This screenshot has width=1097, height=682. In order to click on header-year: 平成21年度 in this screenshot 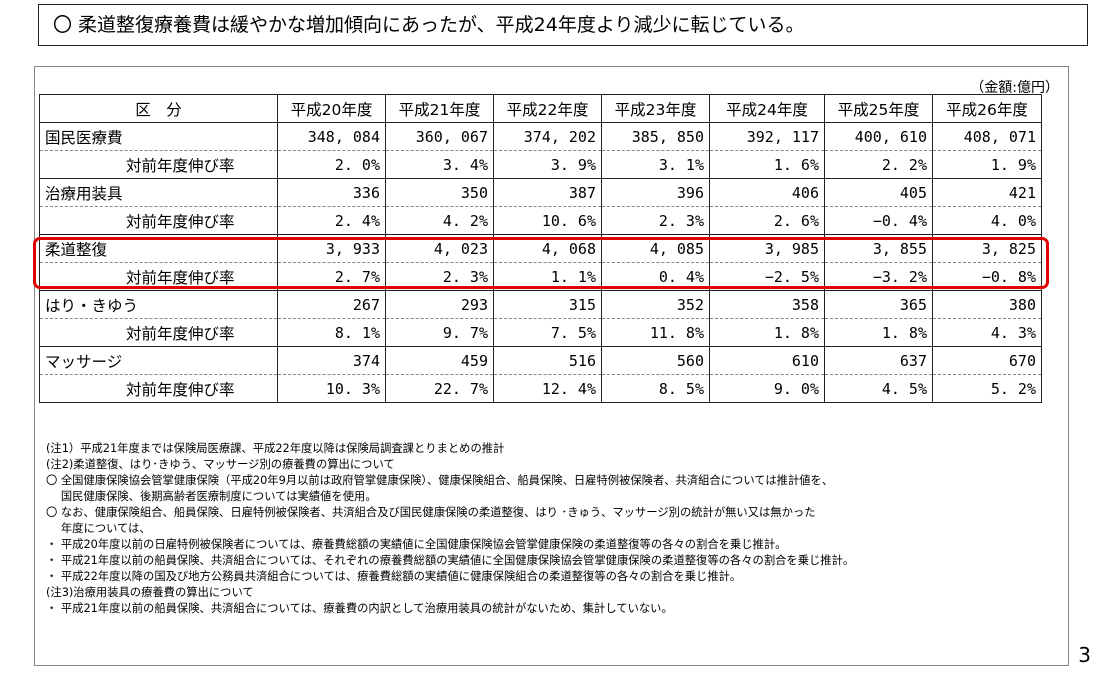, I will do `click(439, 108)`.